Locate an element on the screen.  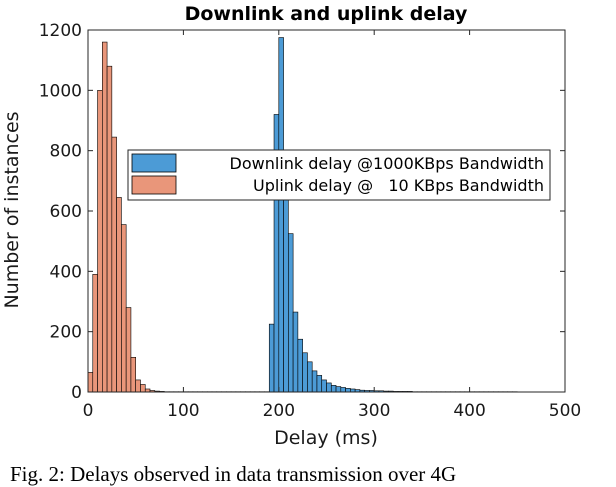
x-tick-label: 0 is located at coordinates (88, 411).